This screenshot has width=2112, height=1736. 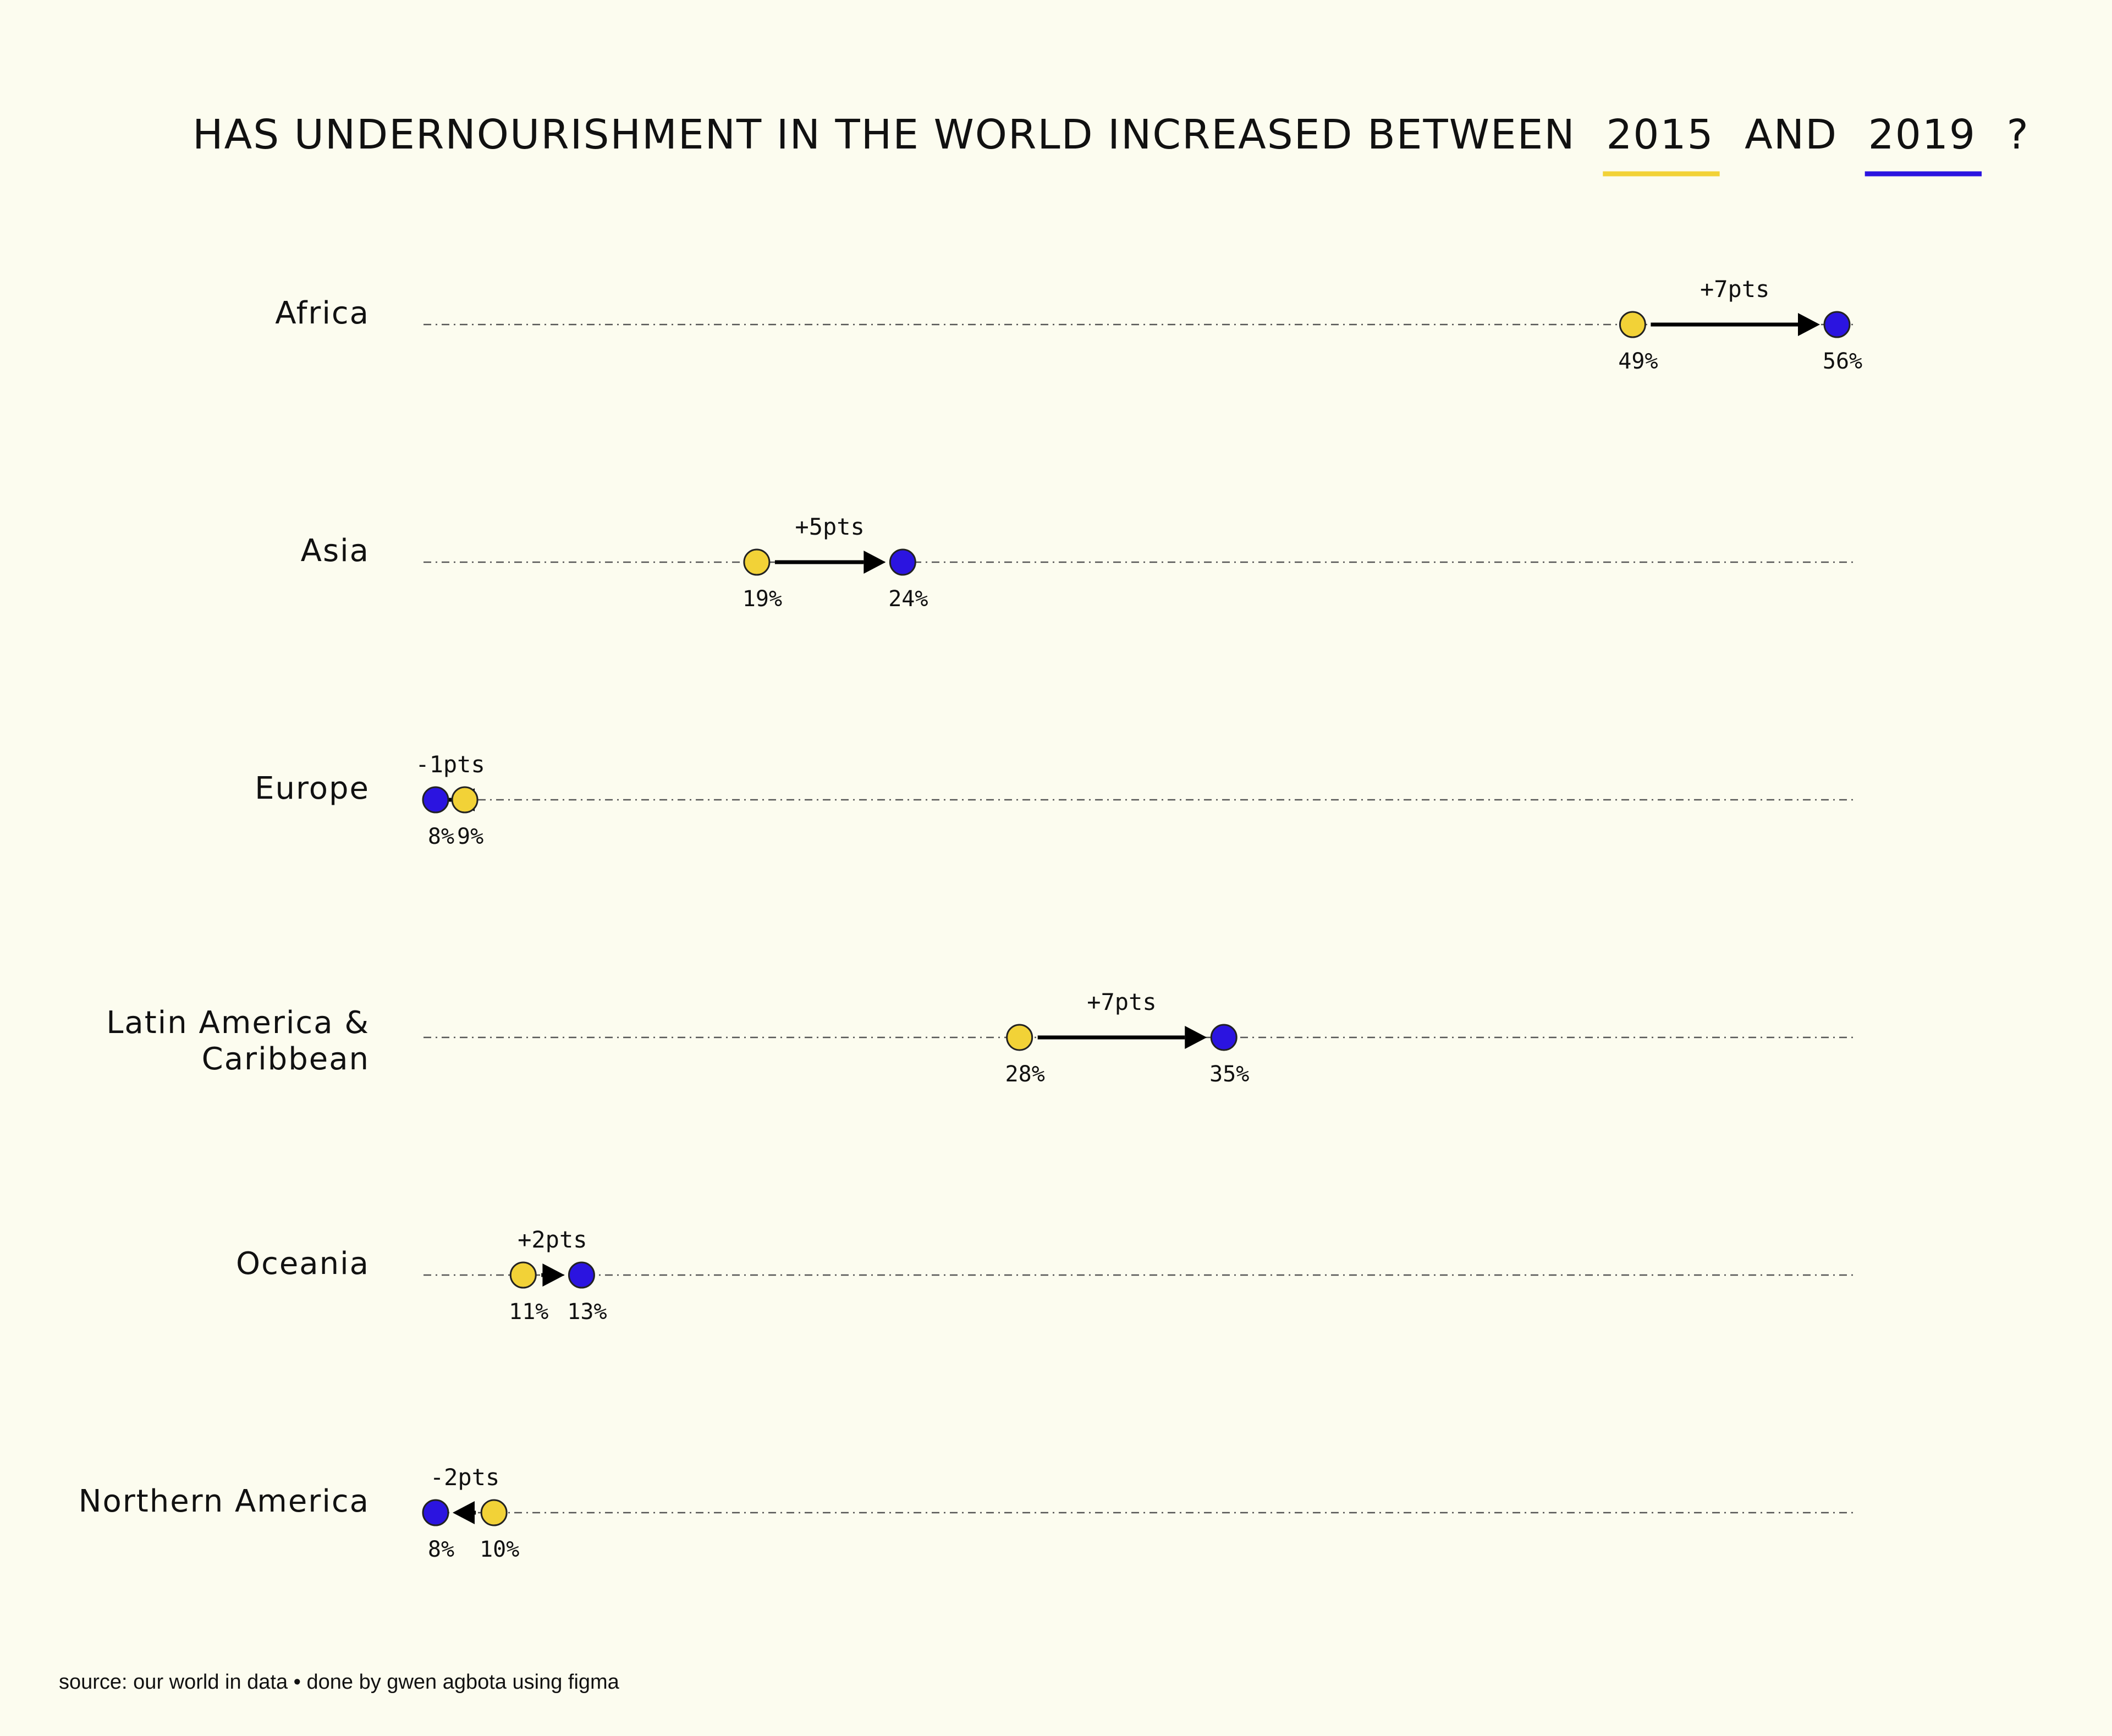 What do you see at coordinates (2019, 134) in the screenshot?
I see `title-question-mark: ?` at bounding box center [2019, 134].